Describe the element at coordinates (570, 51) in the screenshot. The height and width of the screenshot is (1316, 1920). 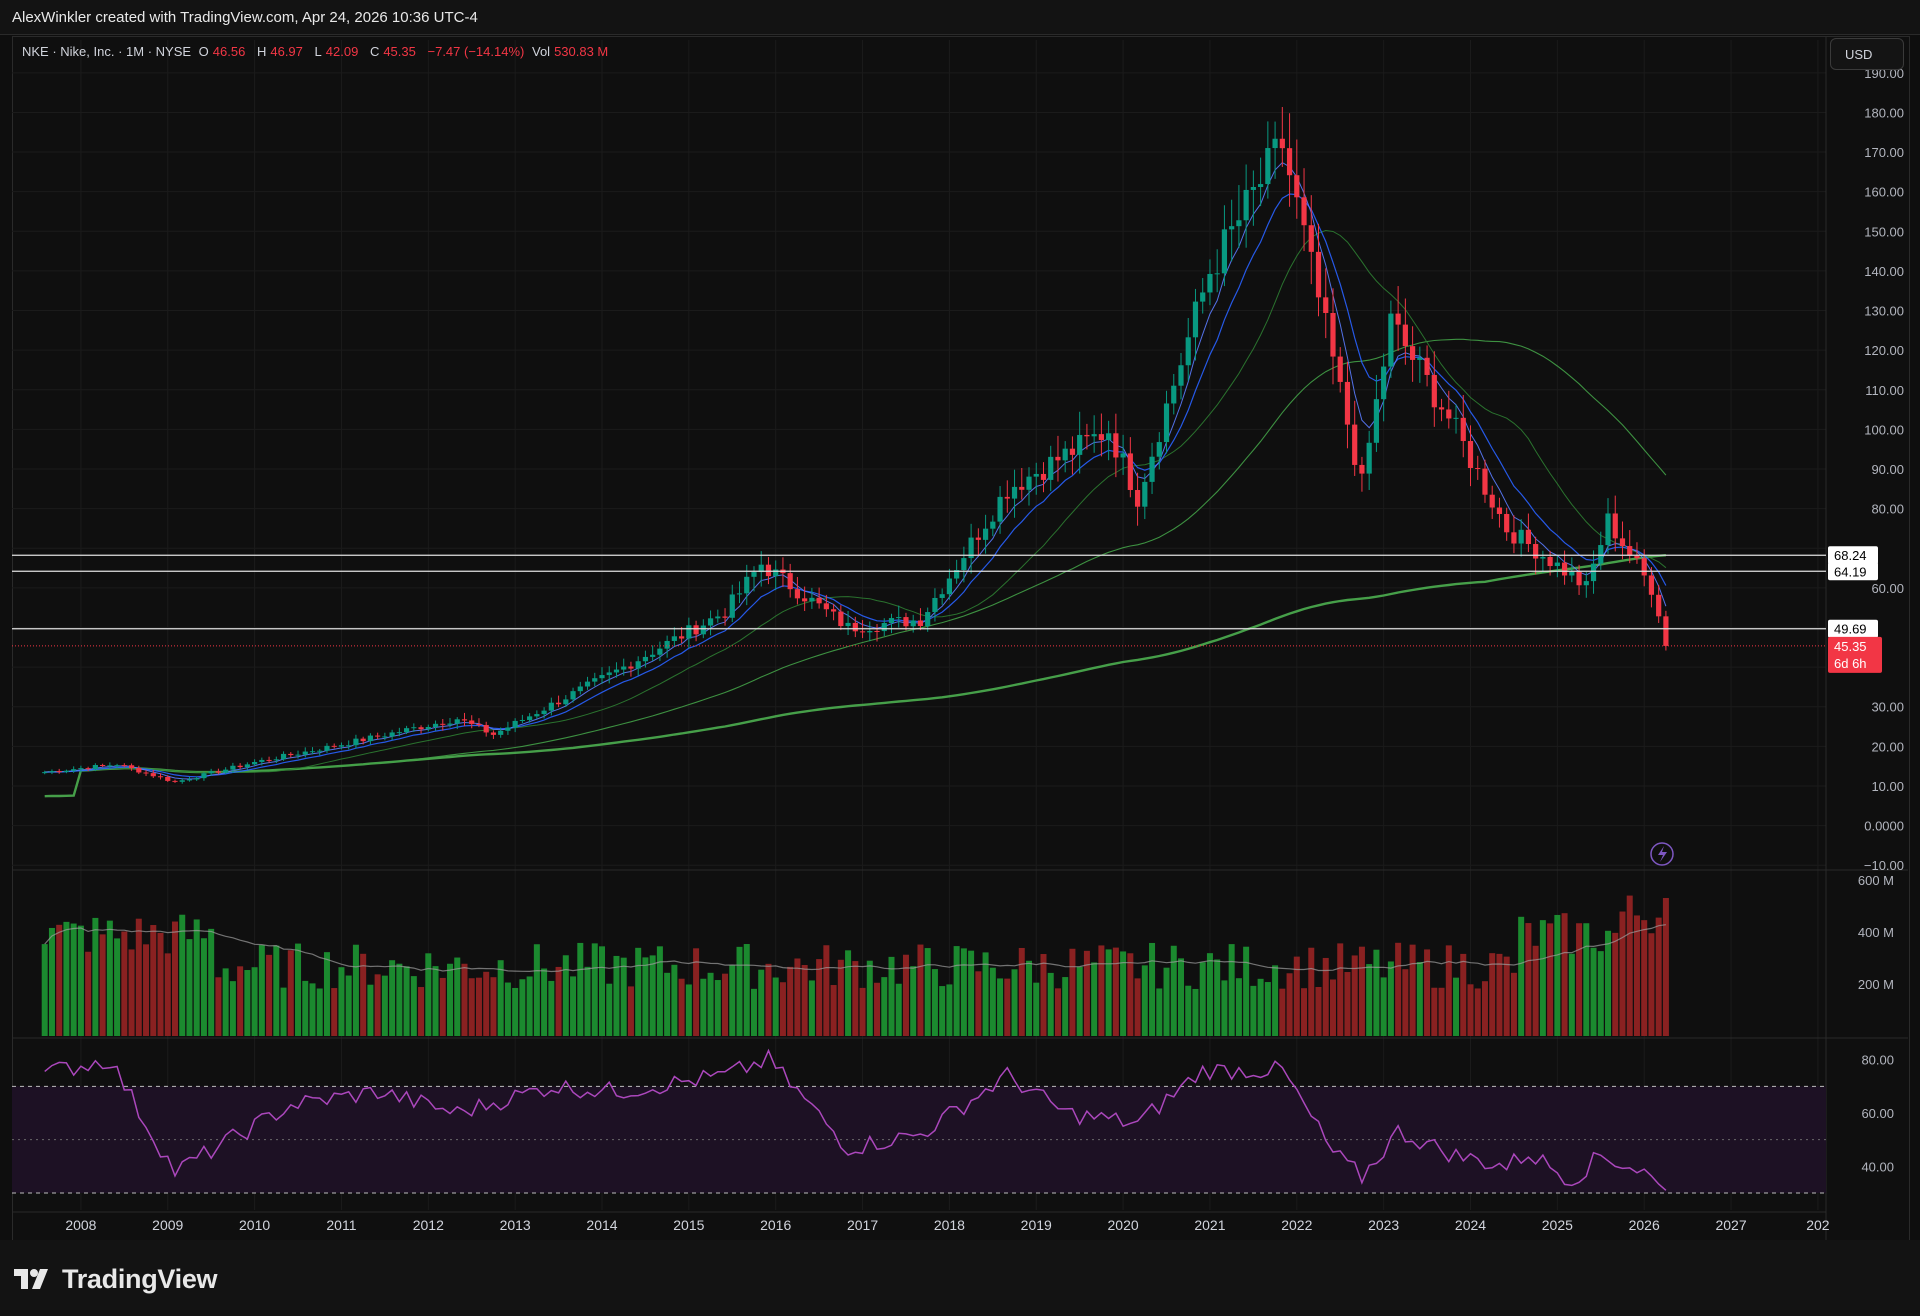
I see `volume-value: Vol 530.83 M` at that location.